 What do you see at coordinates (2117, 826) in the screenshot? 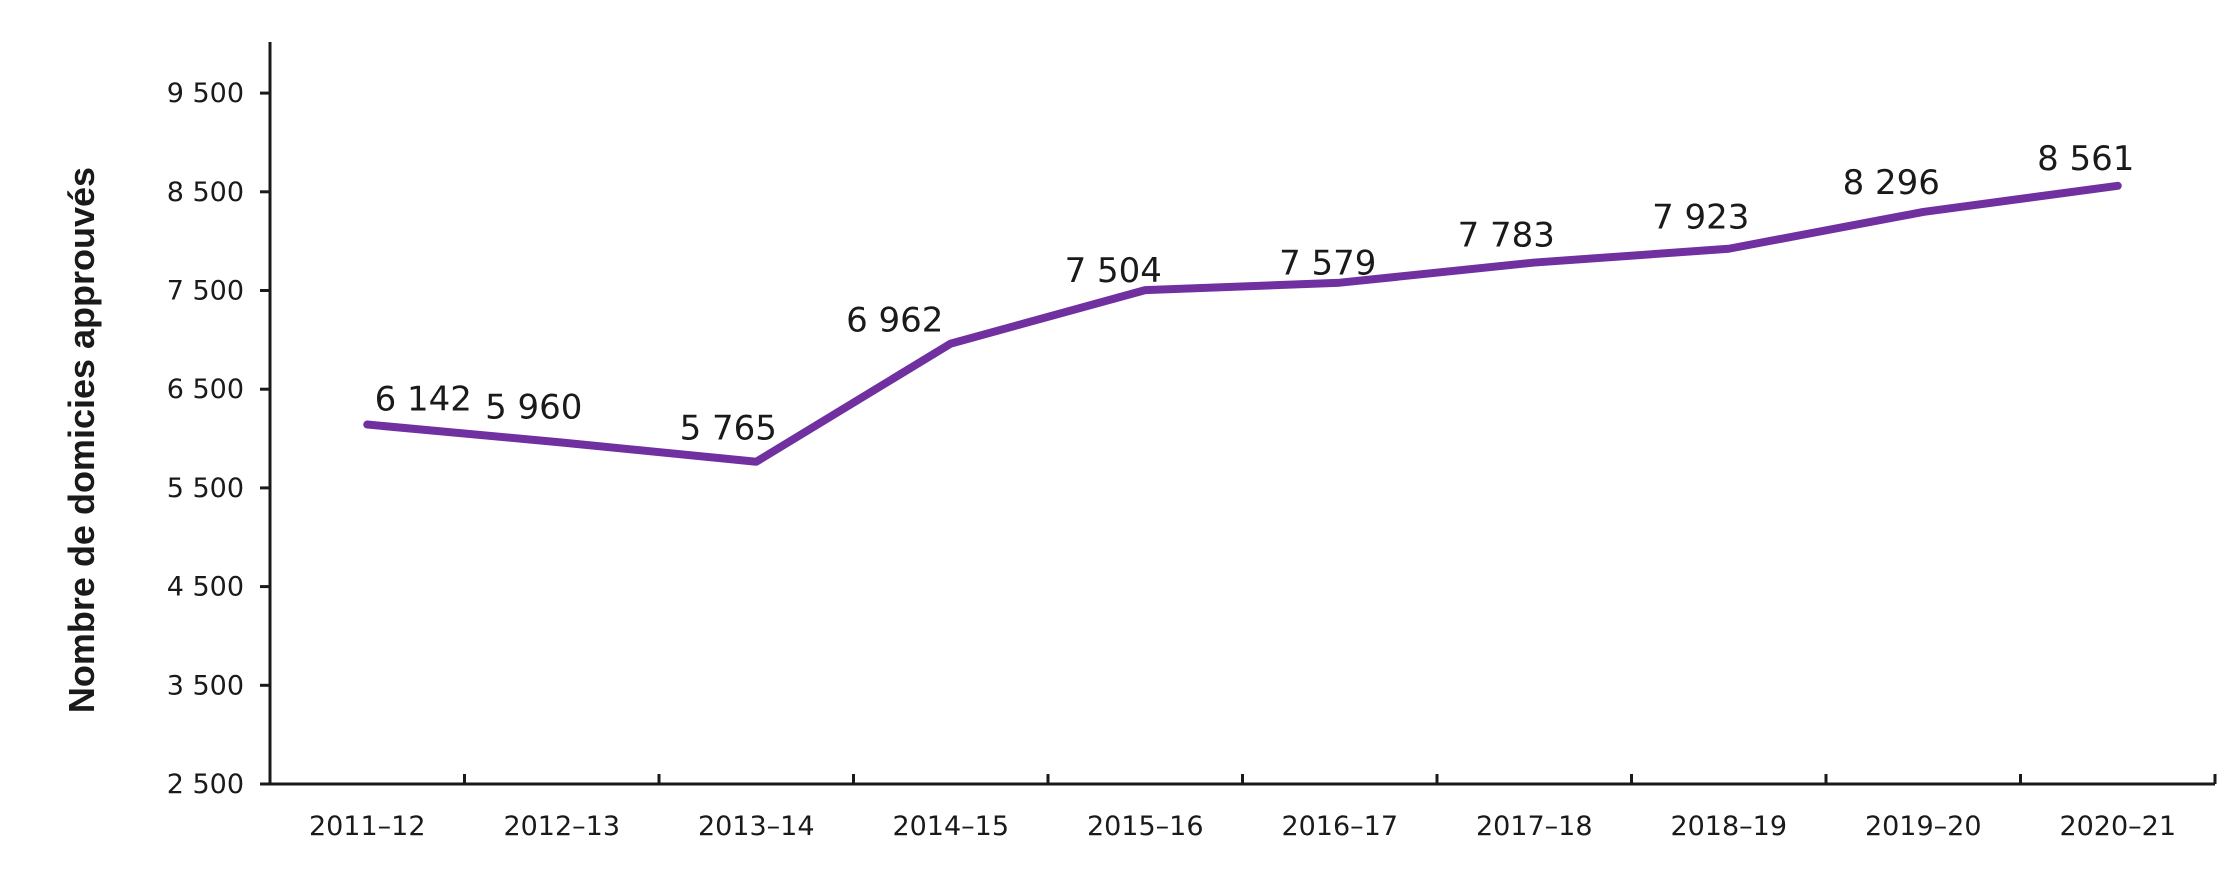
I see `x-tick-label: 2020–21` at bounding box center [2117, 826].